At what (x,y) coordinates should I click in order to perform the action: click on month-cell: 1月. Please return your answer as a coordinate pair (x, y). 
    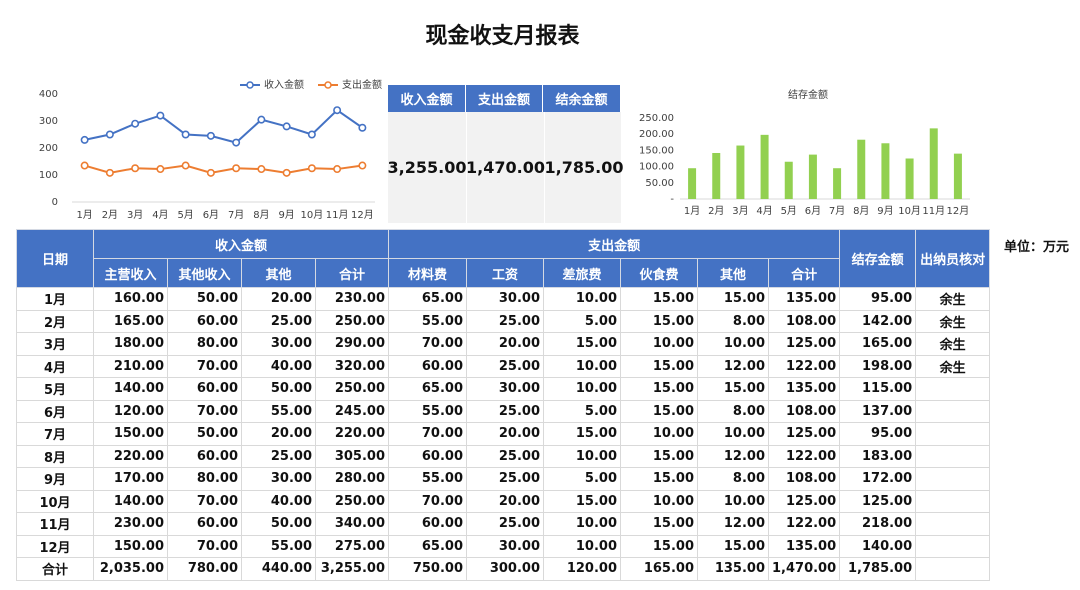
    Looking at the image, I should click on (55, 299).